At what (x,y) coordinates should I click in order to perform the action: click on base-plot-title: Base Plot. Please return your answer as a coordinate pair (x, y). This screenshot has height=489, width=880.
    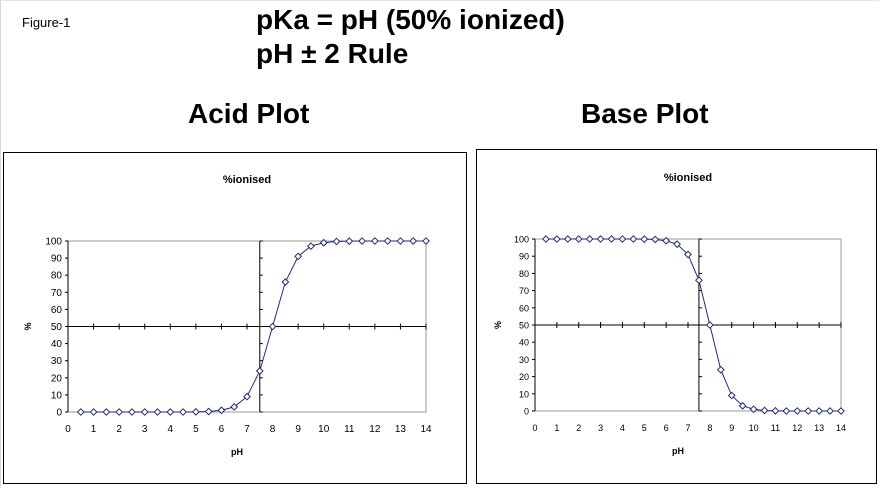
    Looking at the image, I should click on (645, 113).